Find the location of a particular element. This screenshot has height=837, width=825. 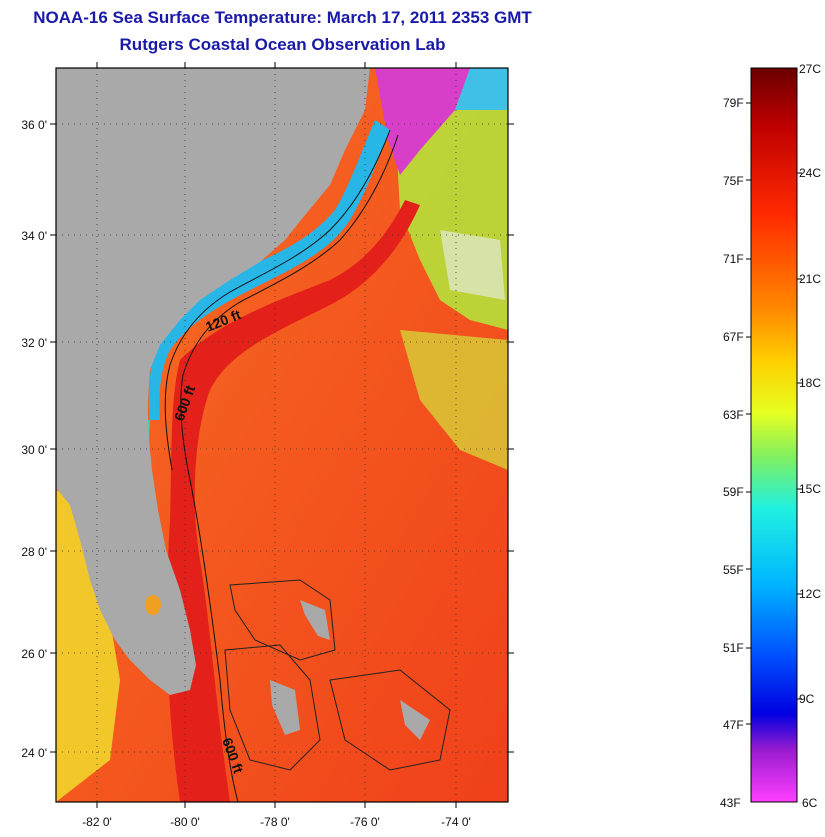

colorbar-f-label: 51F is located at coordinates (733, 648).